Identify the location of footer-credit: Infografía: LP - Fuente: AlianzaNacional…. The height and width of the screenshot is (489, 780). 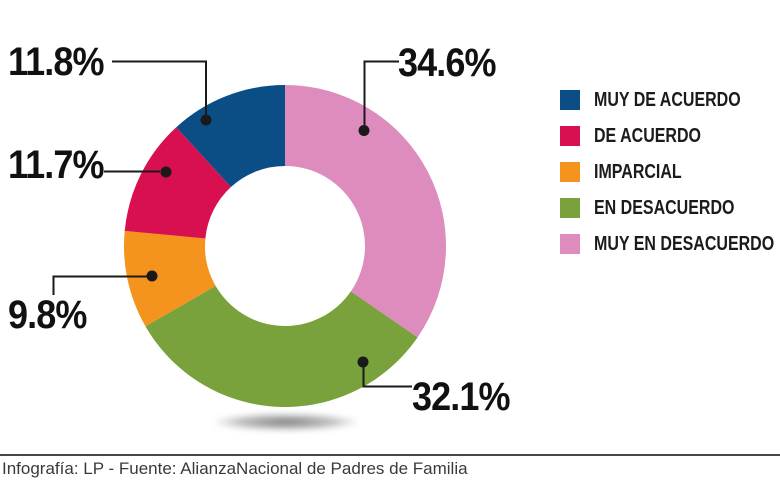
(235, 468).